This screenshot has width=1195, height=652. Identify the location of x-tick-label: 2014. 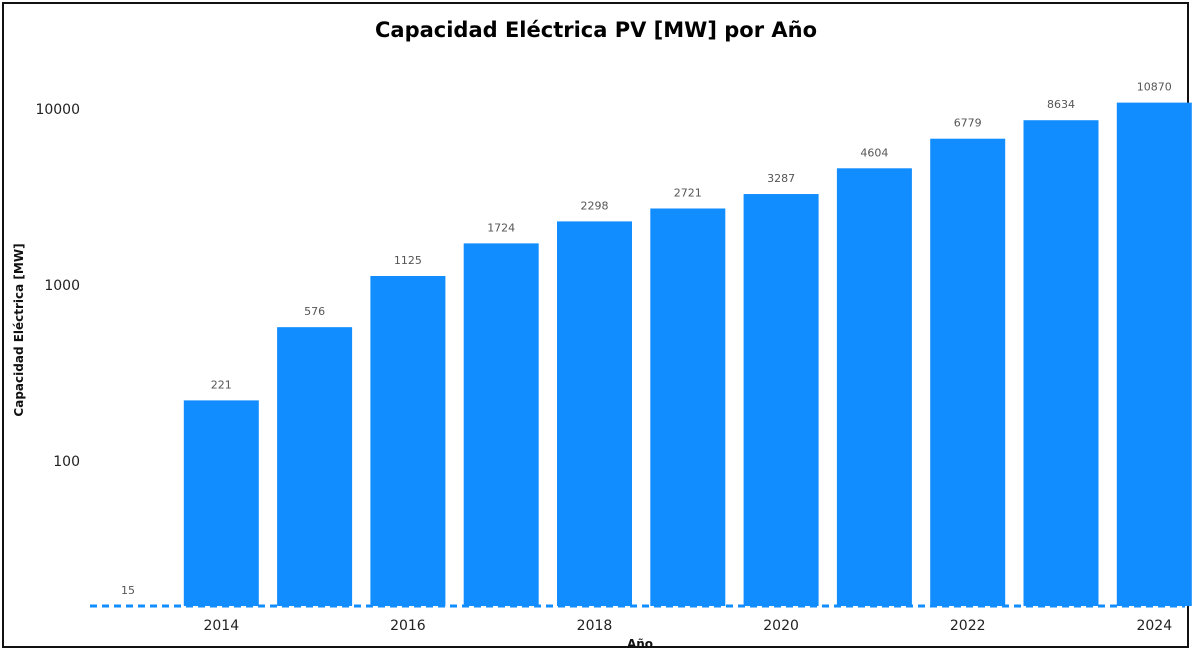
(221, 626).